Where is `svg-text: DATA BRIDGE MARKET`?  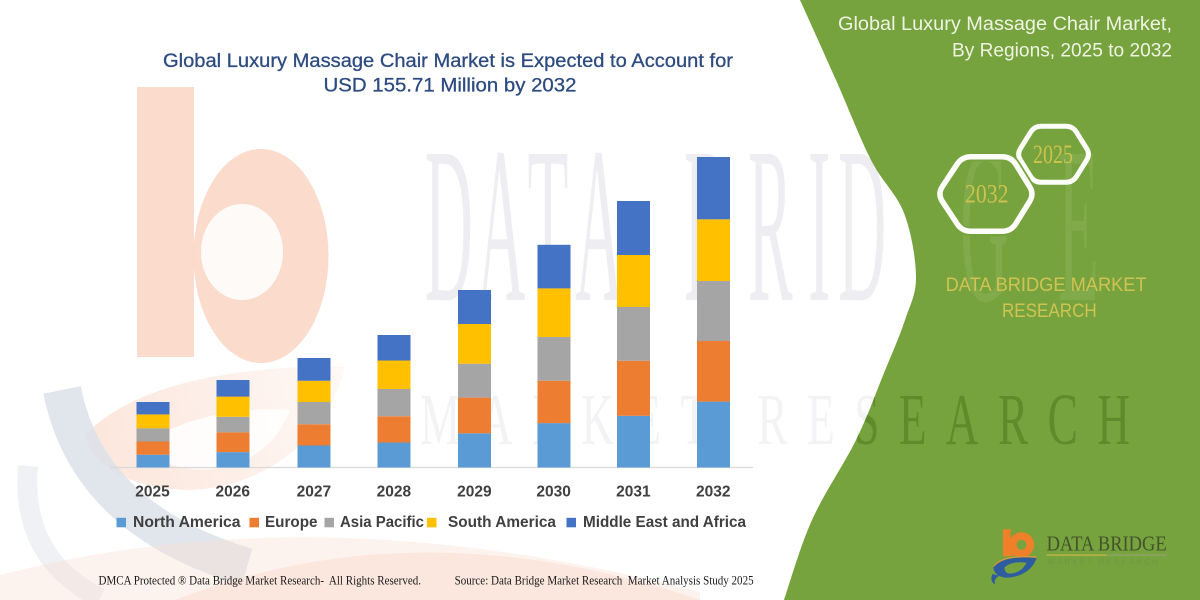 svg-text: DATA BRIDGE MARKET is located at coordinates (1046, 285).